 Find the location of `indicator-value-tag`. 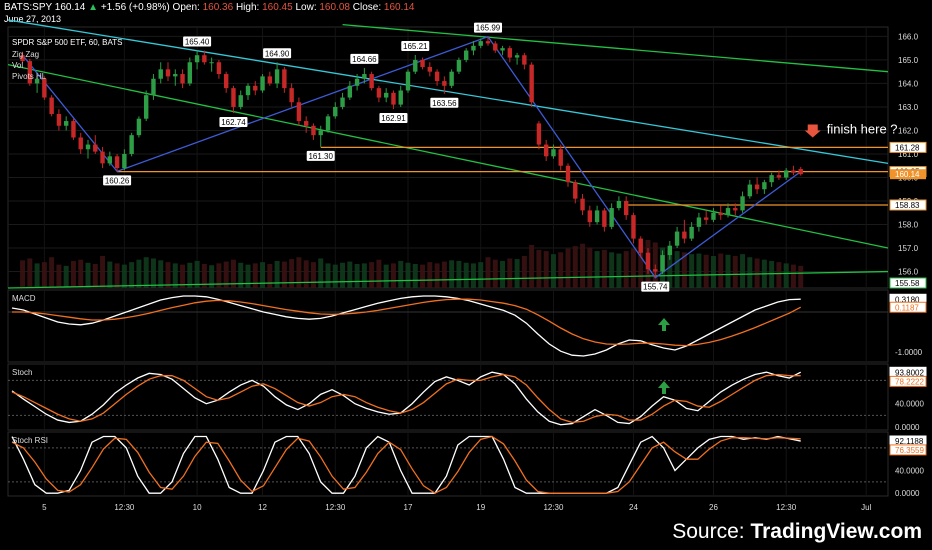

indicator-value-tag is located at coordinates (908, 307).